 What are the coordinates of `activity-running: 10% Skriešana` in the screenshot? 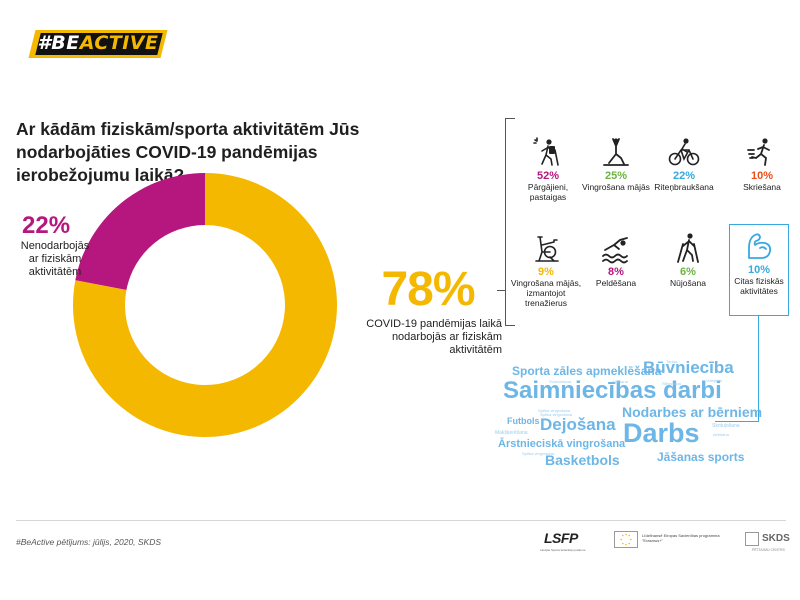 It's located at (762, 164).